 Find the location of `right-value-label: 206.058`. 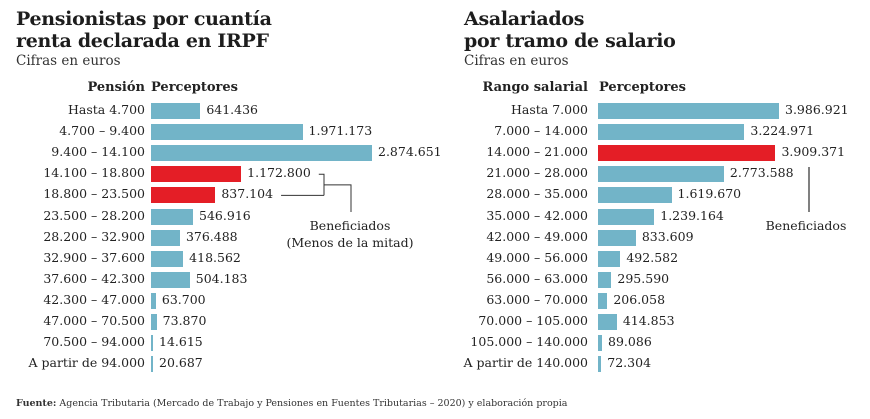

right-value-label: 206.058 is located at coordinates (639, 299).